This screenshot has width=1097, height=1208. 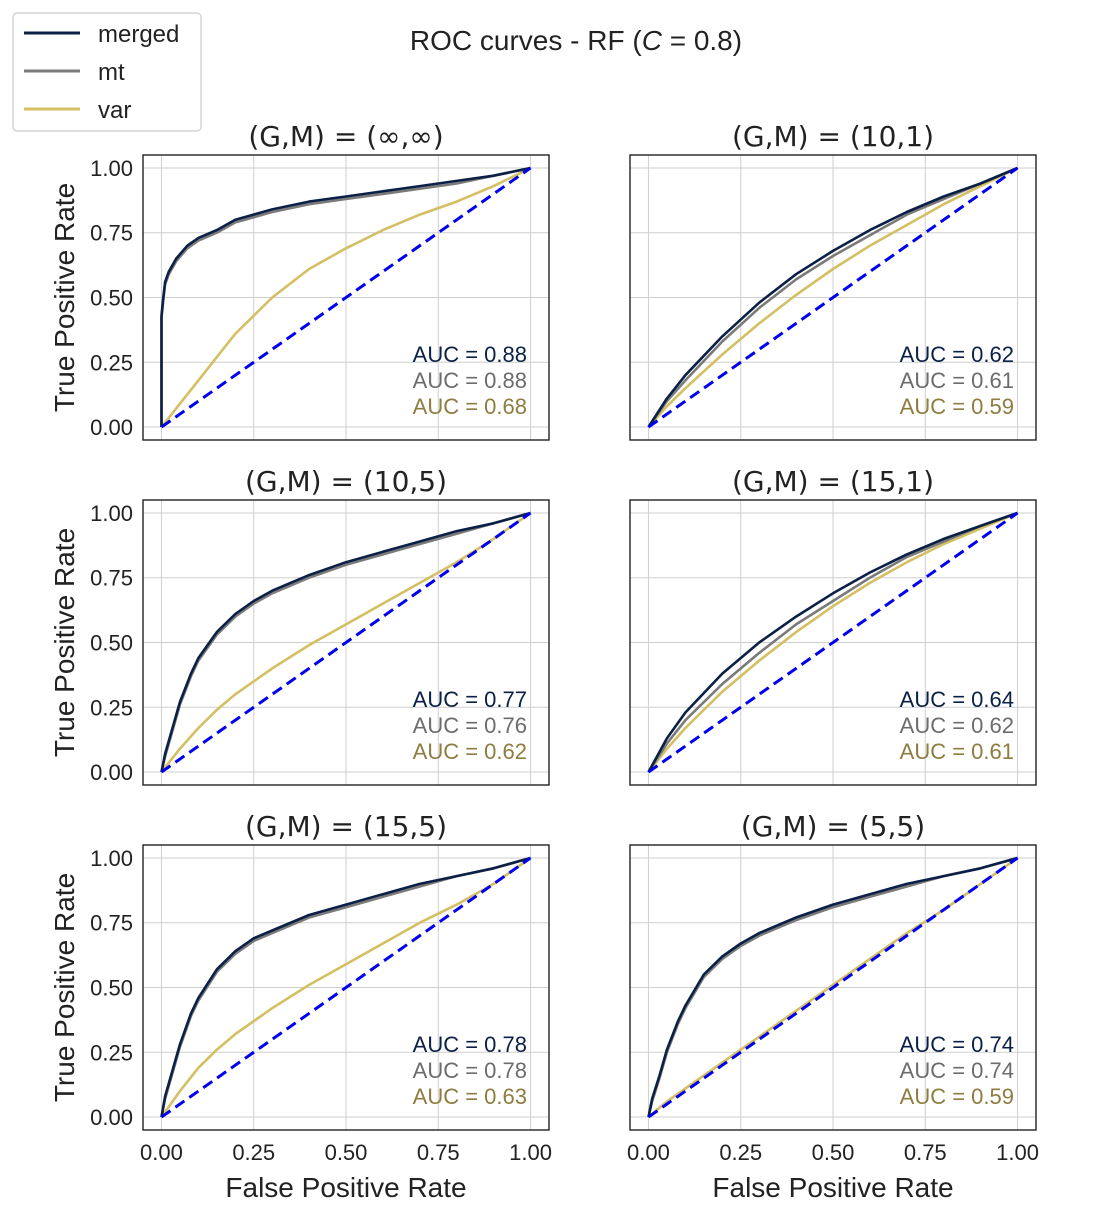 What do you see at coordinates (346, 826) in the screenshot?
I see `panel-title: (G,M) = (15,5)` at bounding box center [346, 826].